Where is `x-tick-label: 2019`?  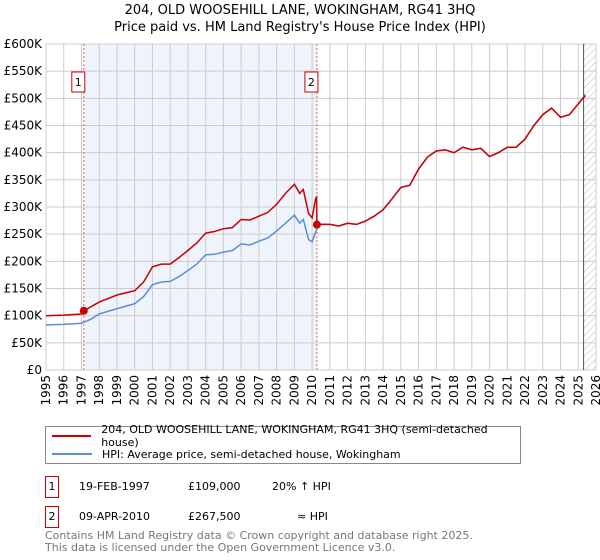
x-tick-label: 2019 is located at coordinates (472, 390).